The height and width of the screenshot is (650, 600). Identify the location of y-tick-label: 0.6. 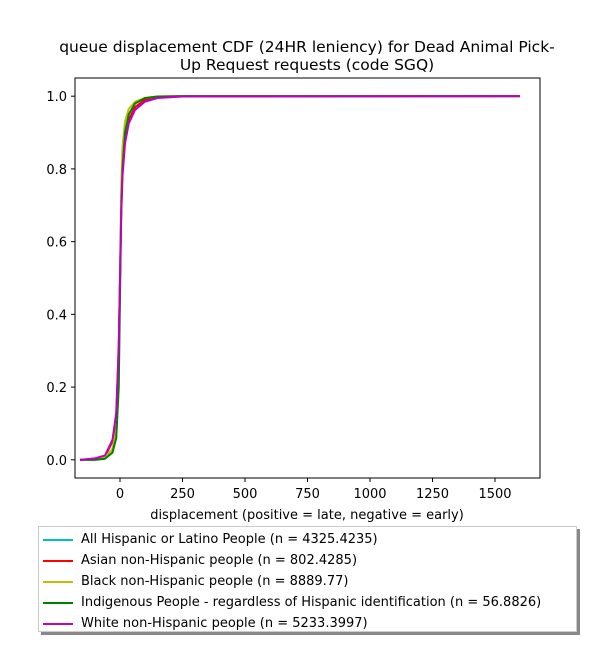
(56, 243).